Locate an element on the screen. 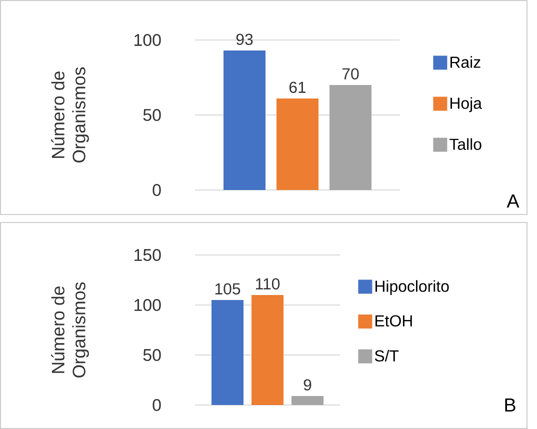 The width and height of the screenshot is (537, 429). legend-label: EtOH is located at coordinates (394, 320).